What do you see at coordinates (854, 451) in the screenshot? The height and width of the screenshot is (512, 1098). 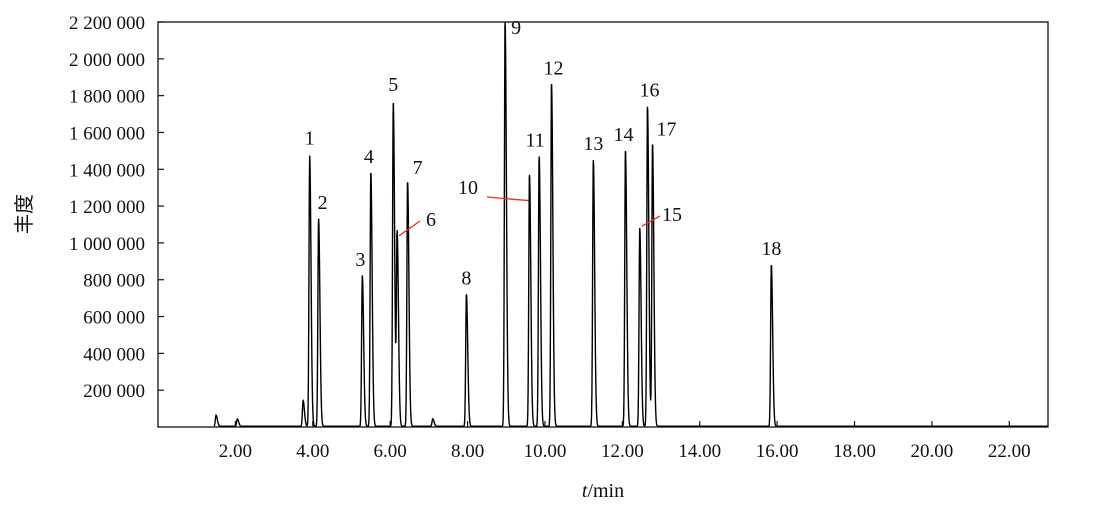 I see `x-tick-label: 18.00` at bounding box center [854, 451].